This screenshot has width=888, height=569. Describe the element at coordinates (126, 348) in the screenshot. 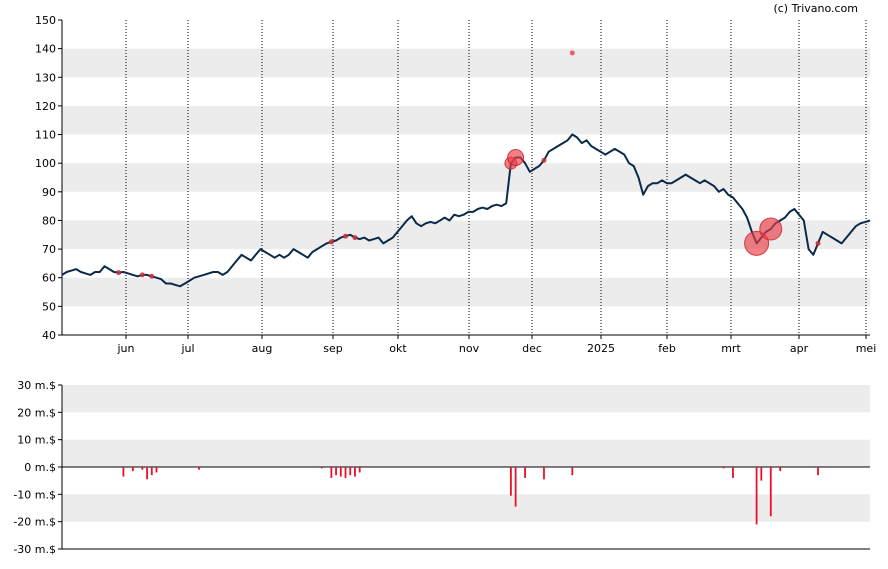

I see `price-x-tick-label: jun` at that location.